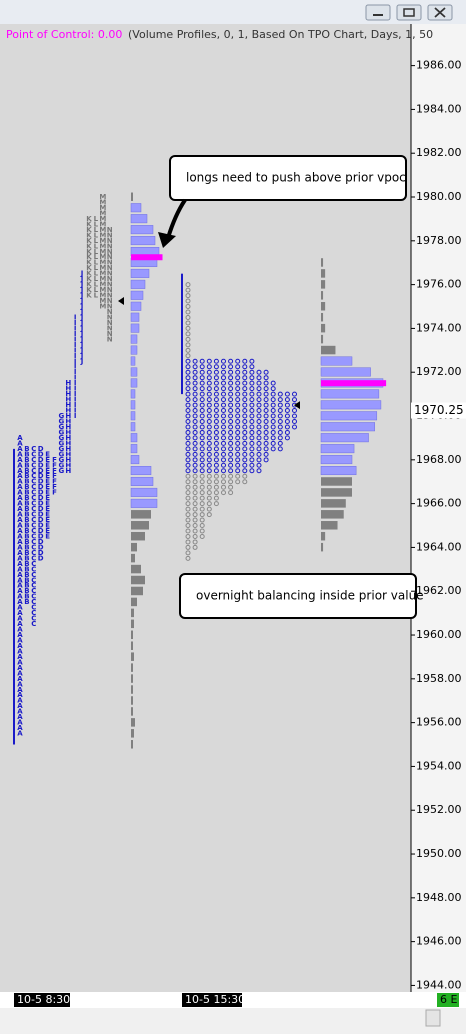 This screenshot has width=466, height=1034. Describe the element at coordinates (102, 296) in the screenshot. I see `tpo-letter: M` at that location.